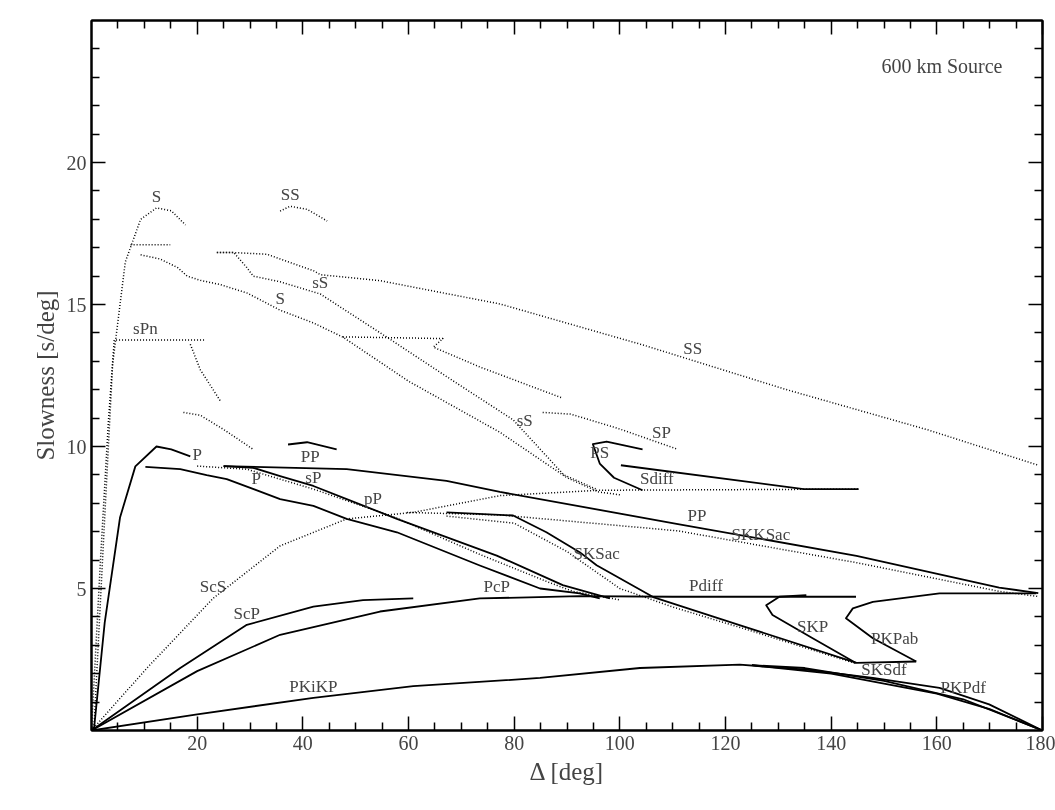 Image resolution: width=1055 pixels, height=810 pixels. I want to click on x-tick-label: 40, so click(302, 742).